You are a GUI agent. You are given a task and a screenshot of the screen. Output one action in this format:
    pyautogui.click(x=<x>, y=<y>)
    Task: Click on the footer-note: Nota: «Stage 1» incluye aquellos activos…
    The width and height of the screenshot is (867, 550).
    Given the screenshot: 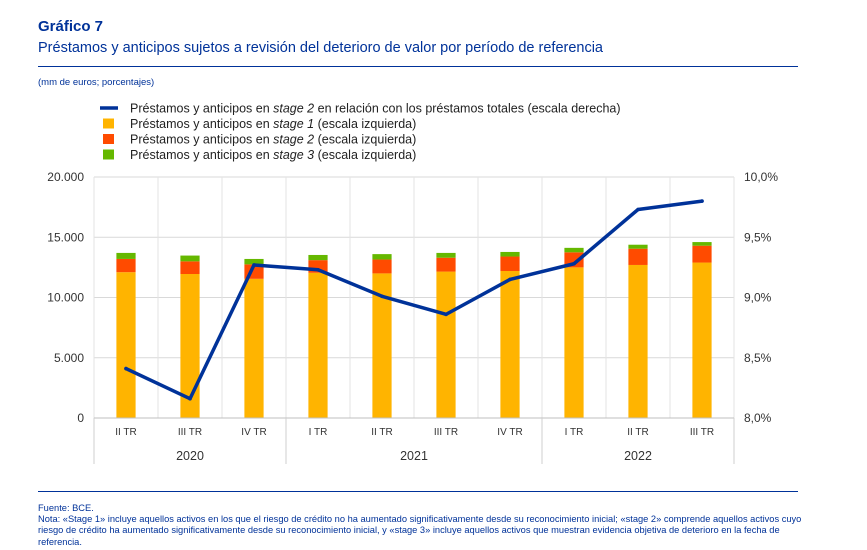 What is the action you would take?
    pyautogui.click(x=420, y=530)
    